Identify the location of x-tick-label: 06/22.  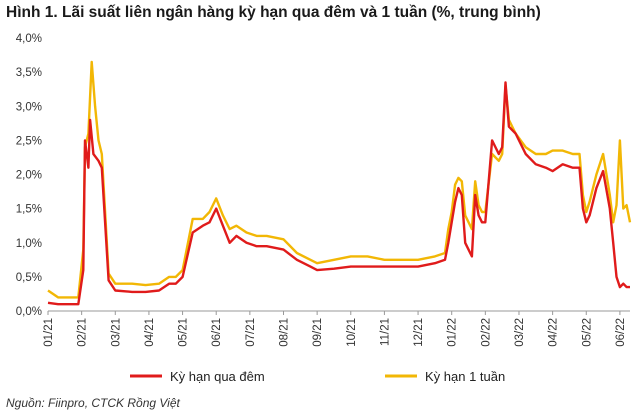
(621, 332).